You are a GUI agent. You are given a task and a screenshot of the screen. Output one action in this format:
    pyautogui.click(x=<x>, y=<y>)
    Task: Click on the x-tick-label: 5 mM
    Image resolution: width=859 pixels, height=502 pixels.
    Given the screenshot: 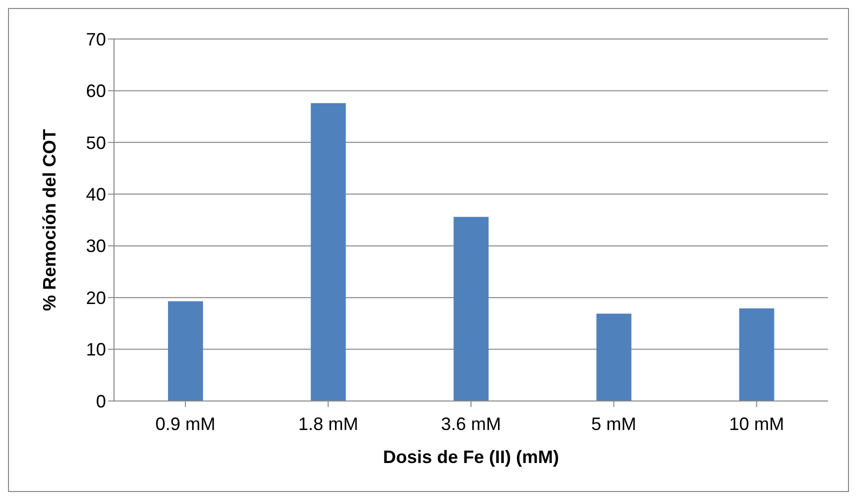 What is the action you would take?
    pyautogui.click(x=613, y=424)
    